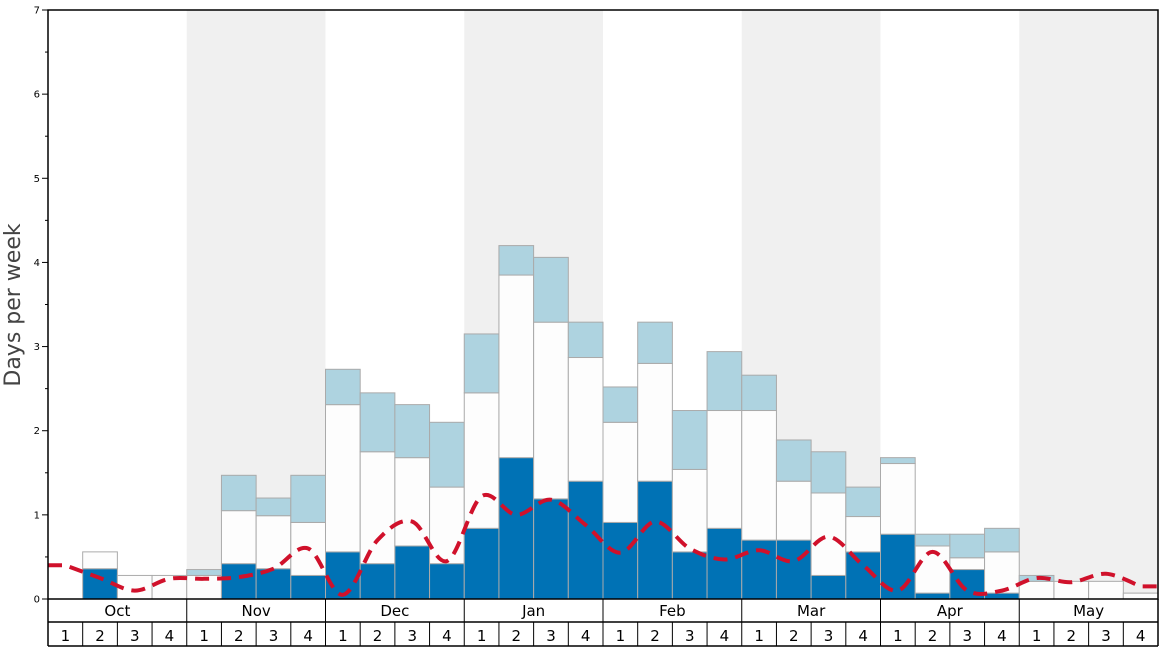 This screenshot has width=1168, height=648. I want to click on y-tick-label: 1, so click(37, 515).